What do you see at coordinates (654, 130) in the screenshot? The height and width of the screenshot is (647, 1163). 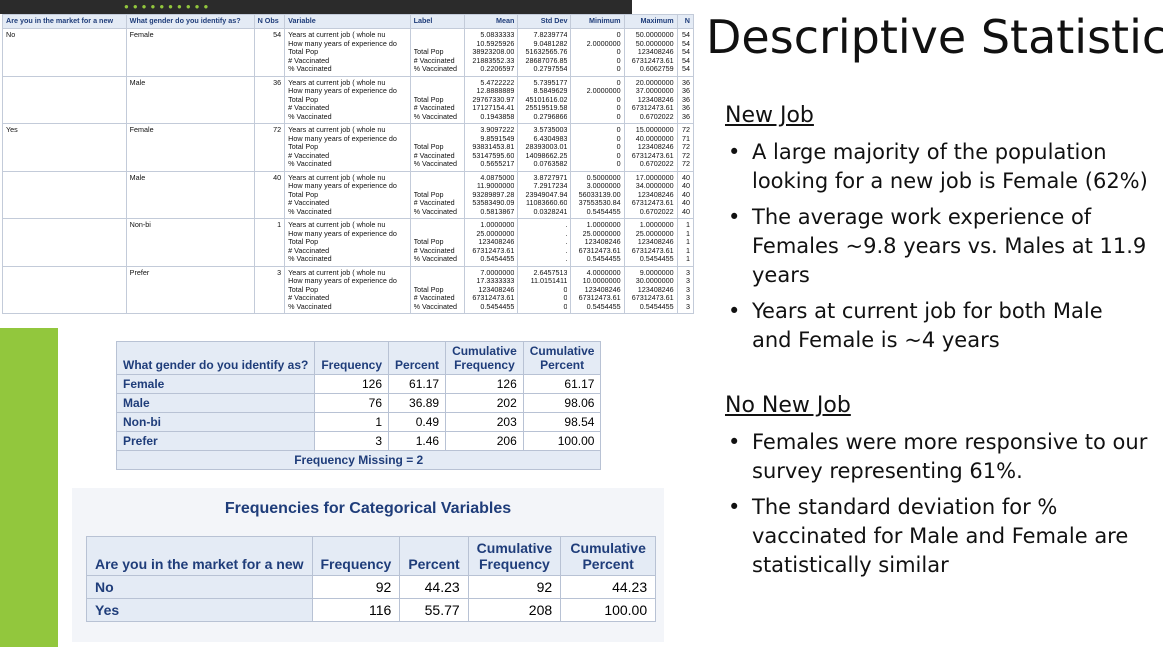 I see `max-line: 15.0000000` at bounding box center [654, 130].